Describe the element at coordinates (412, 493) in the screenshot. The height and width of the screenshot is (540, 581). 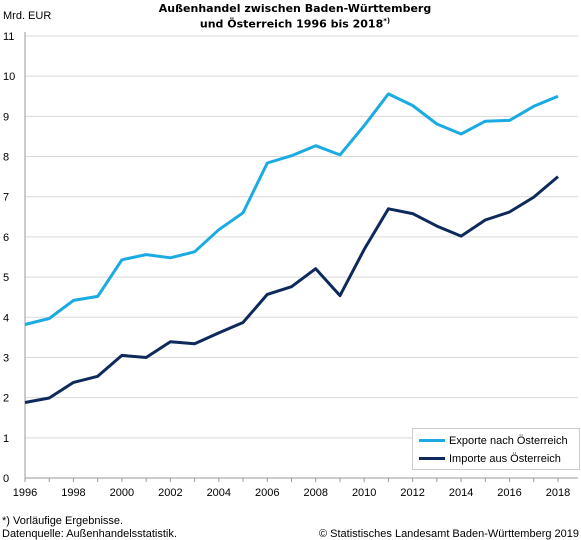
I see `x-tick-label-2012: 2012` at that location.